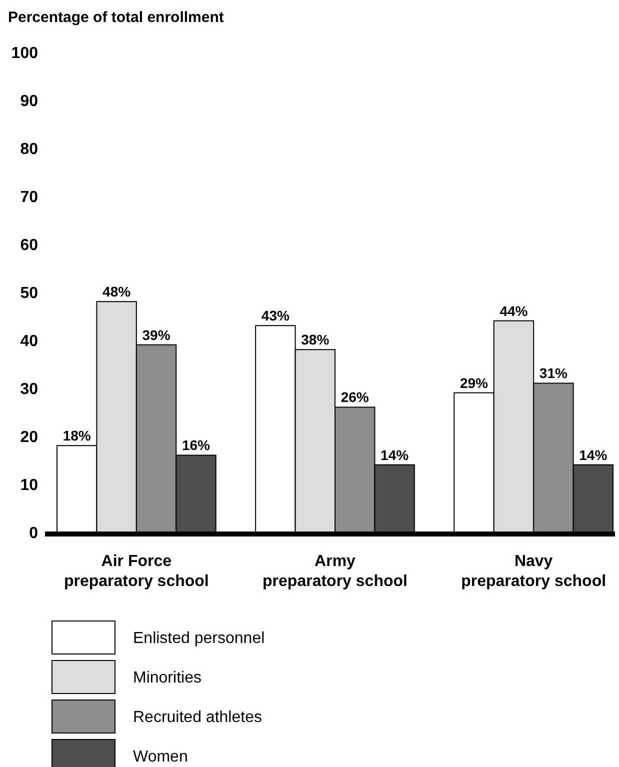 The height and width of the screenshot is (767, 619). What do you see at coordinates (29, 485) in the screenshot?
I see `y-tick-label: 10` at bounding box center [29, 485].